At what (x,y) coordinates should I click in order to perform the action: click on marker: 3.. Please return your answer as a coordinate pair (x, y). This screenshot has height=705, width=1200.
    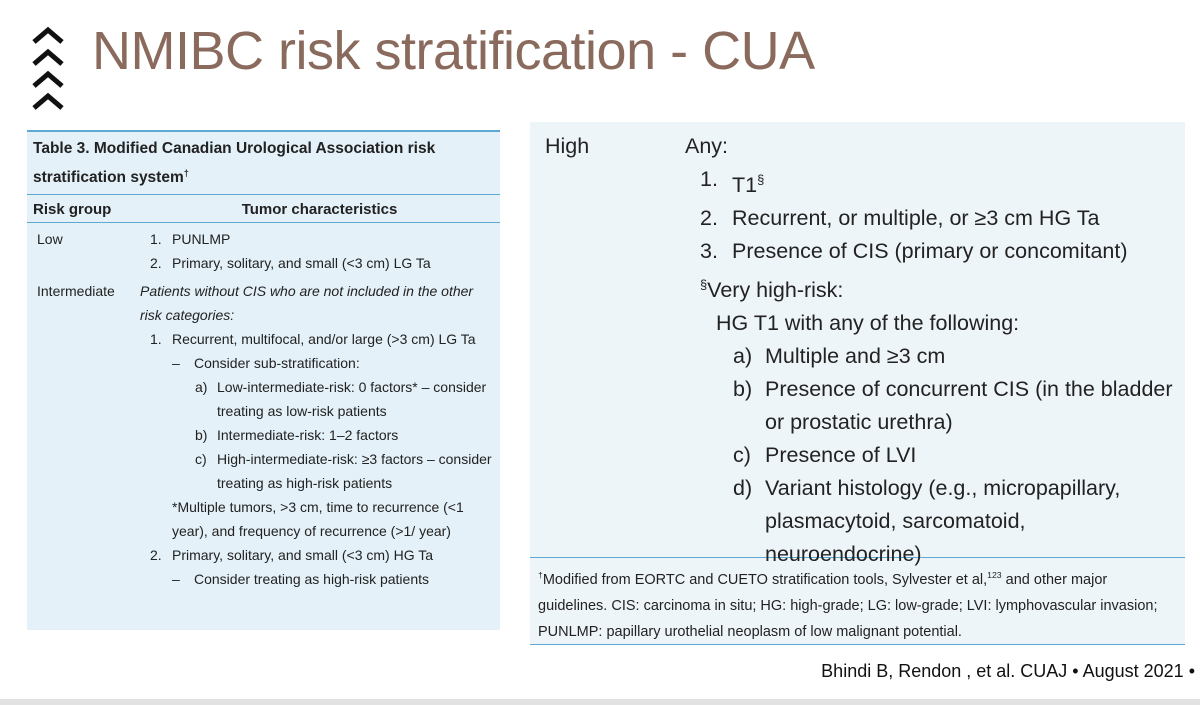
    Looking at the image, I should click on (709, 251).